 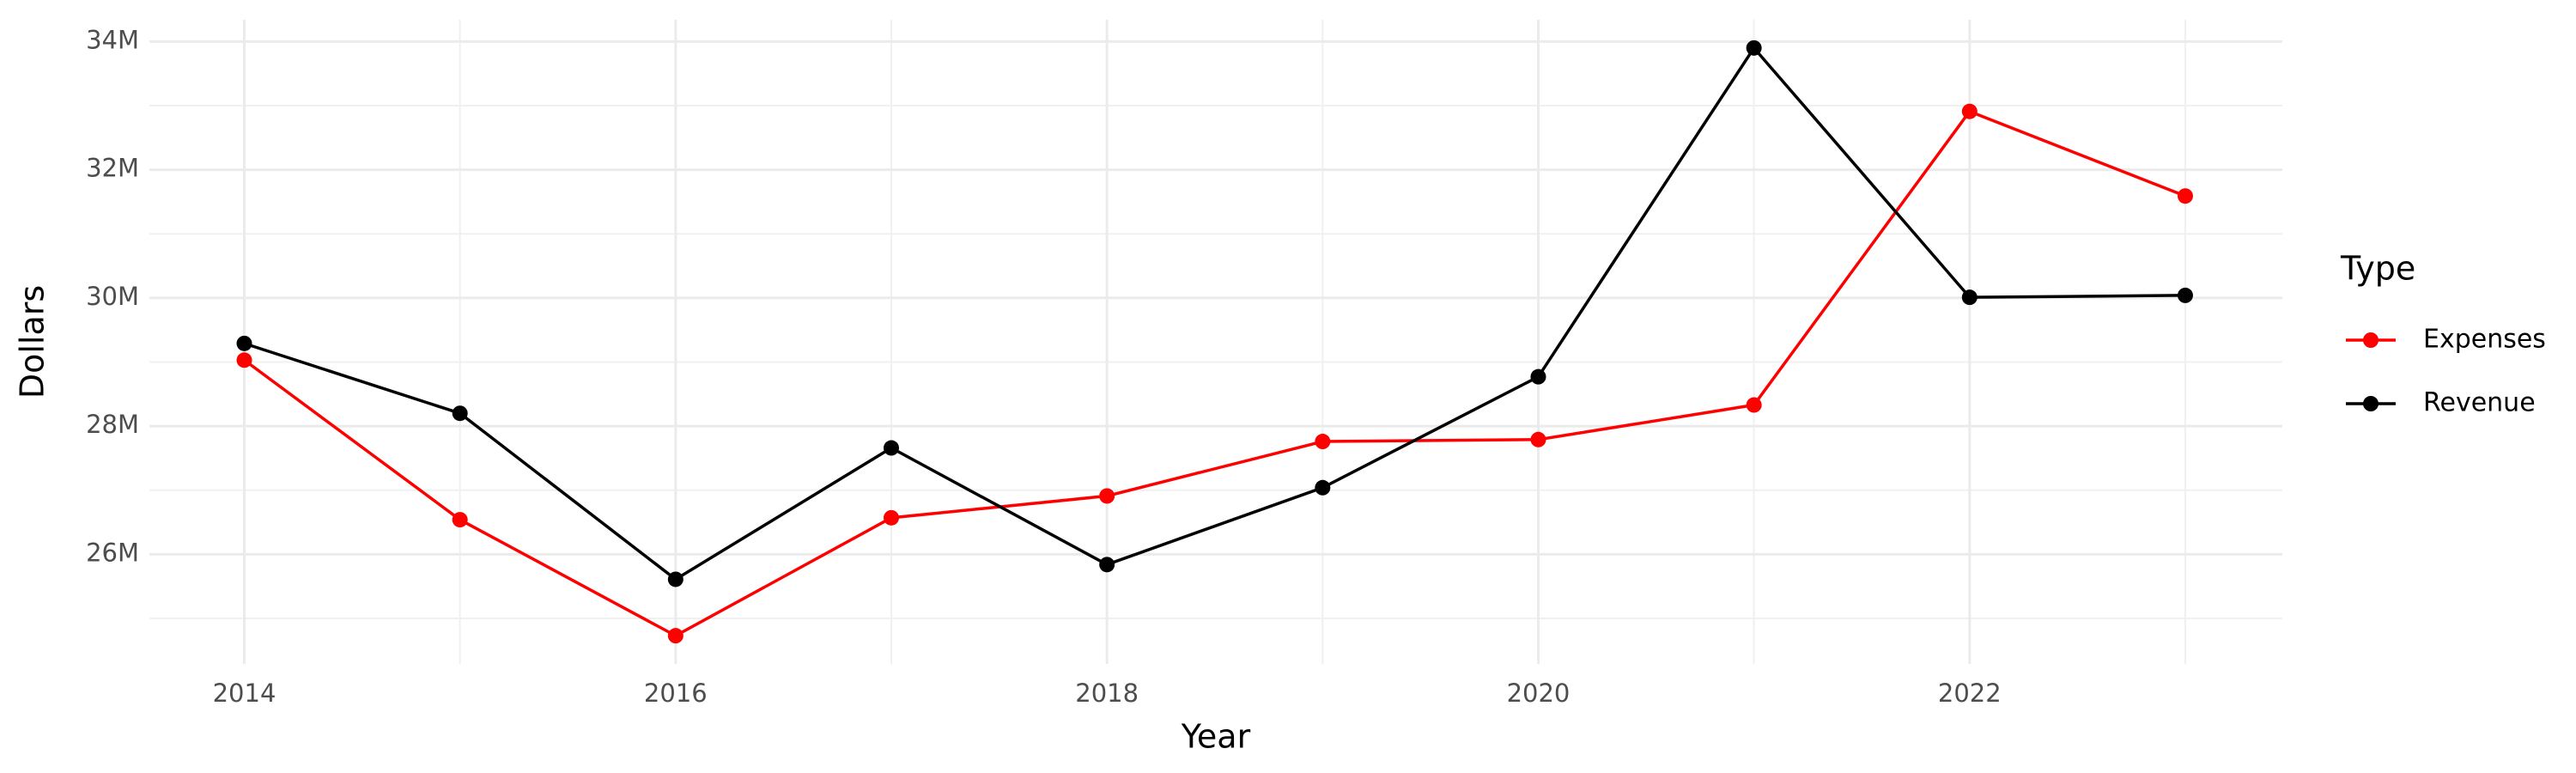 What do you see at coordinates (2479, 403) in the screenshot?
I see `legend-label: Revenue` at bounding box center [2479, 403].